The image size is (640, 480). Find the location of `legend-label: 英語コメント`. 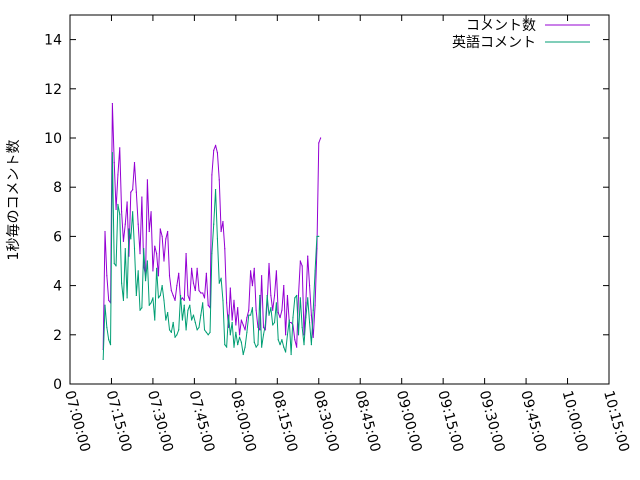

legend-label: 英語コメント is located at coordinates (494, 42).